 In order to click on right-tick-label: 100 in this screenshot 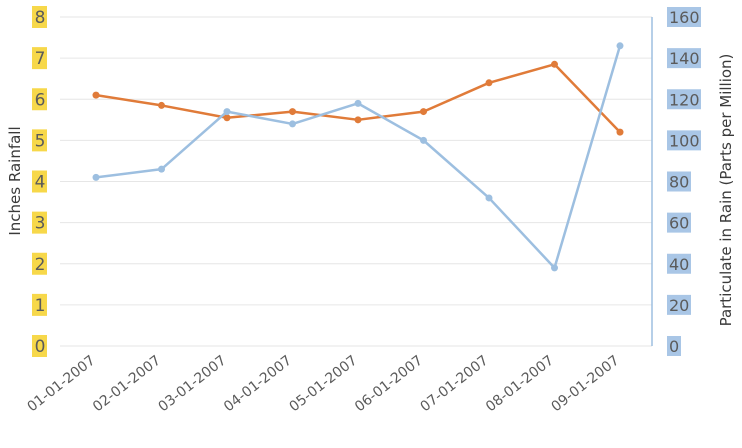, I will do `click(684, 140)`.